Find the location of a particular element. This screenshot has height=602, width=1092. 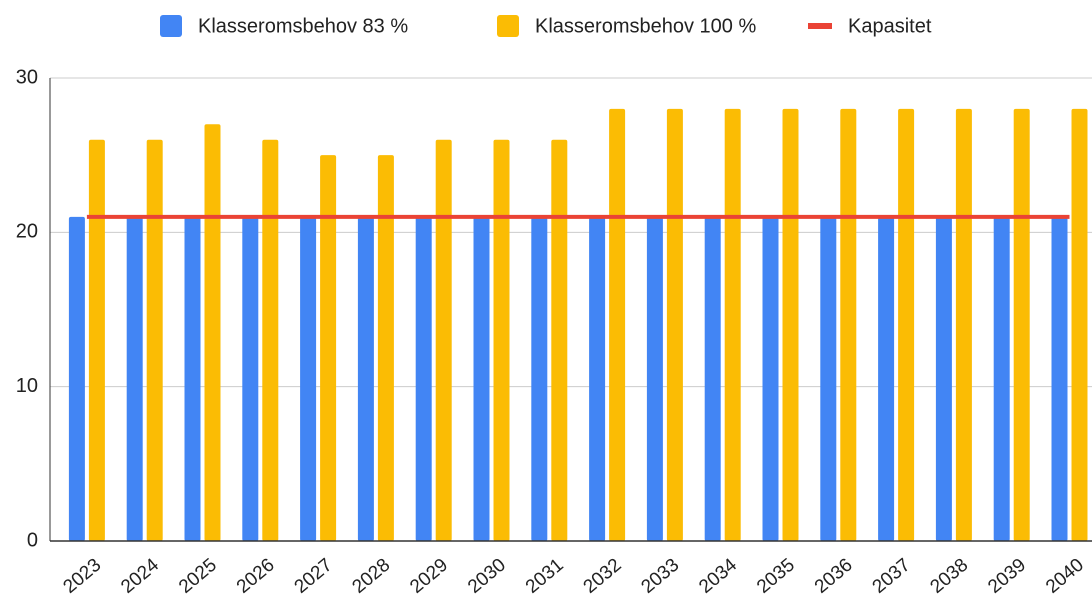

x-tick-label: 2032 is located at coordinates (603, 576).